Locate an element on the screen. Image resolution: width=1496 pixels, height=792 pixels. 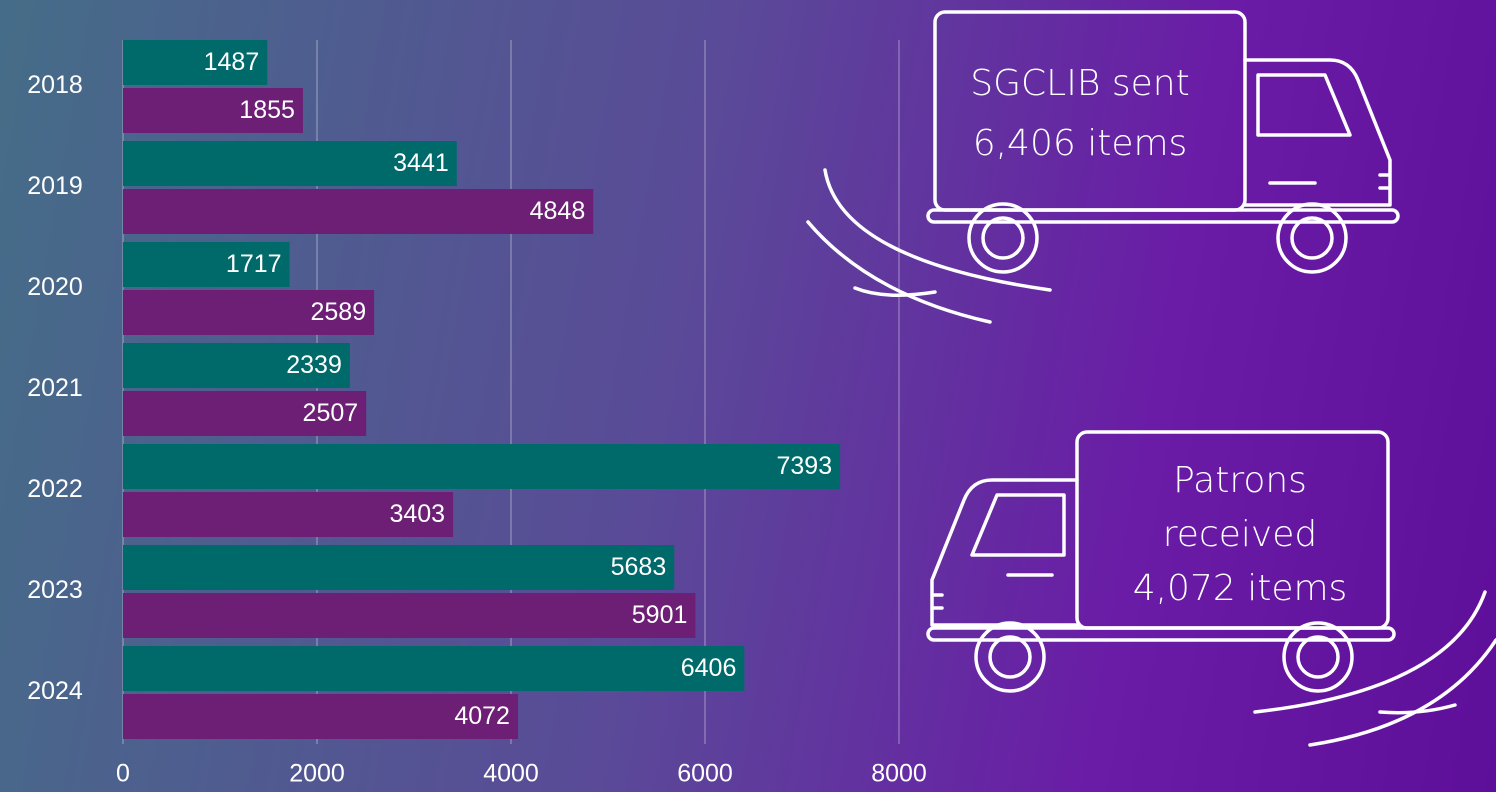
value-label: 1717 is located at coordinates (254, 264).